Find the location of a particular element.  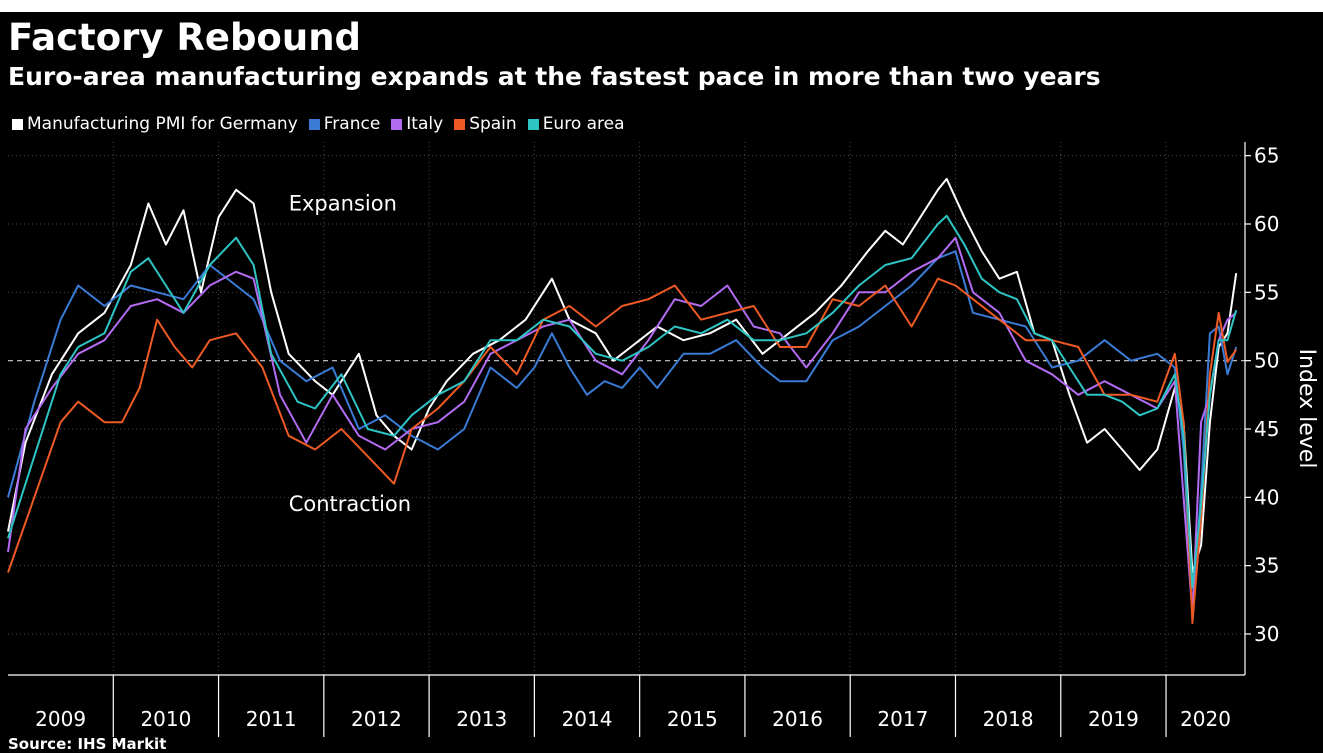

legend-label-italy: Italy is located at coordinates (425, 124).